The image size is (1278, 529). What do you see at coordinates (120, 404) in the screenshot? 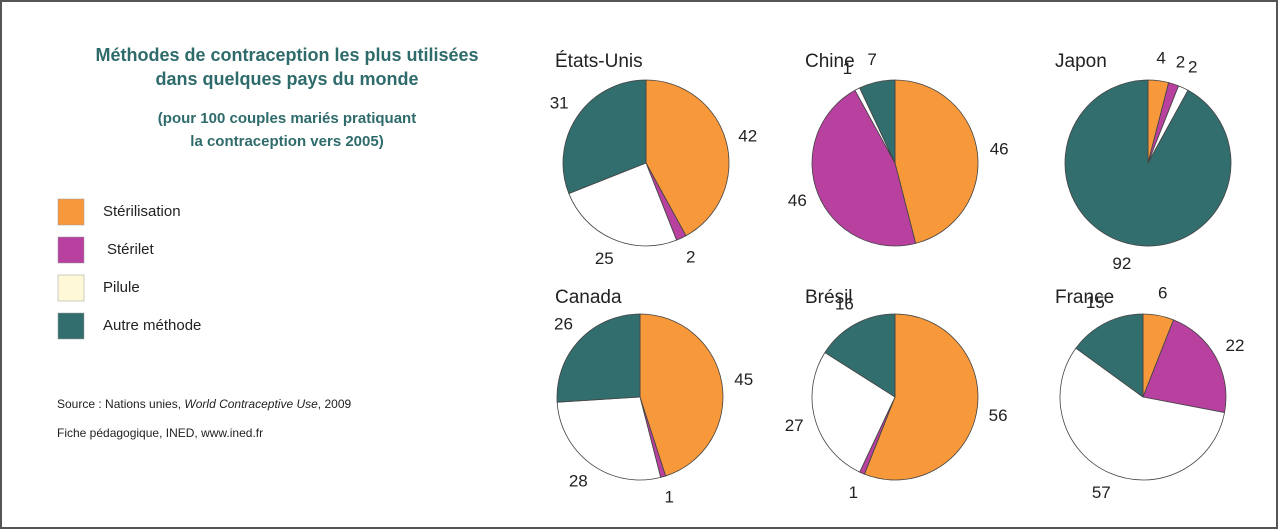
I see `source-prefix: Source : Nations unies,` at bounding box center [120, 404].